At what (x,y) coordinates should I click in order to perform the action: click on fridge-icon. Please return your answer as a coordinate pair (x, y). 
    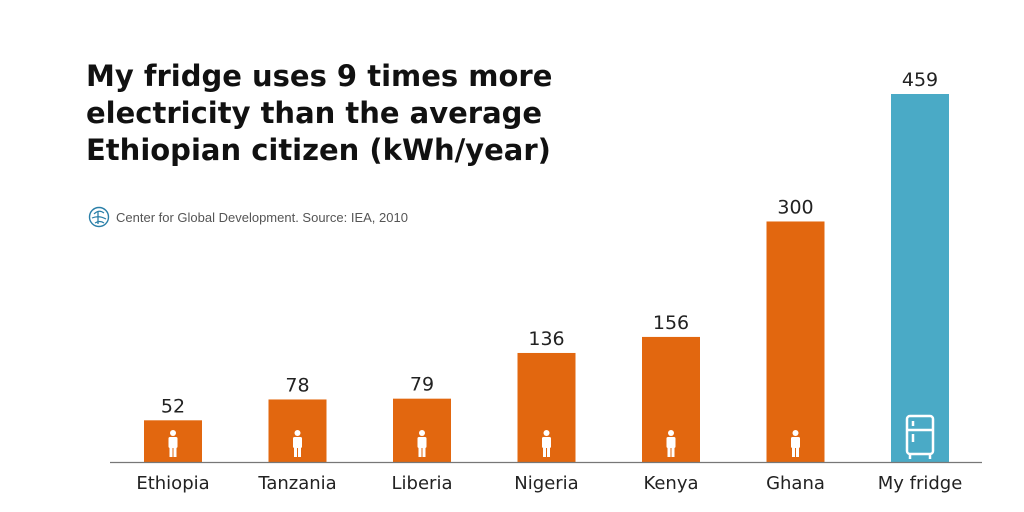
    Looking at the image, I should click on (920, 436).